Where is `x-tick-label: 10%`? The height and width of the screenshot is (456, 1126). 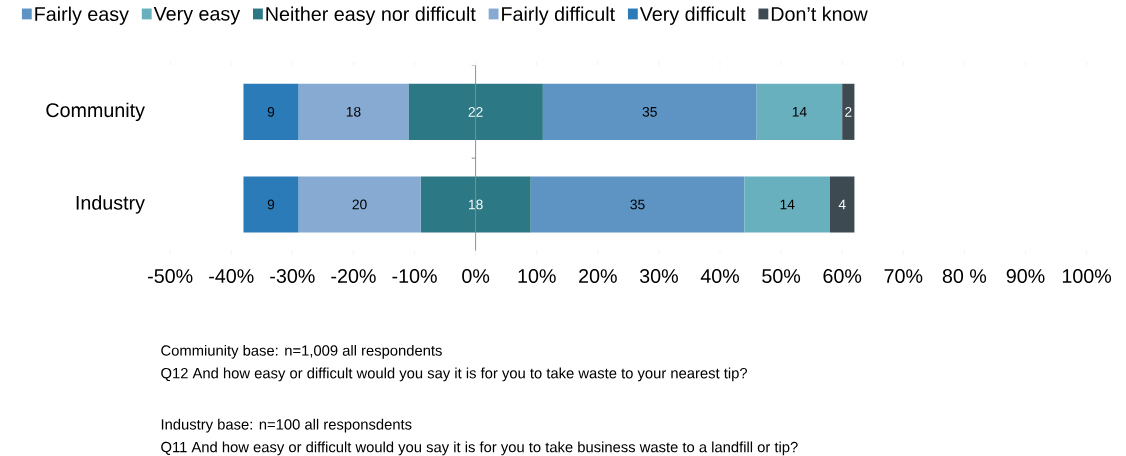
x-tick-label: 10% is located at coordinates (537, 275).